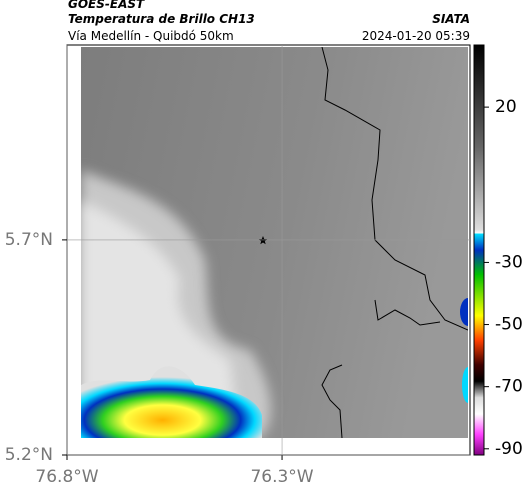 The width and height of the screenshot is (526, 491). Describe the element at coordinates (29, 240) in the screenshot. I see `y-tick-label: 5.7°N` at that location.